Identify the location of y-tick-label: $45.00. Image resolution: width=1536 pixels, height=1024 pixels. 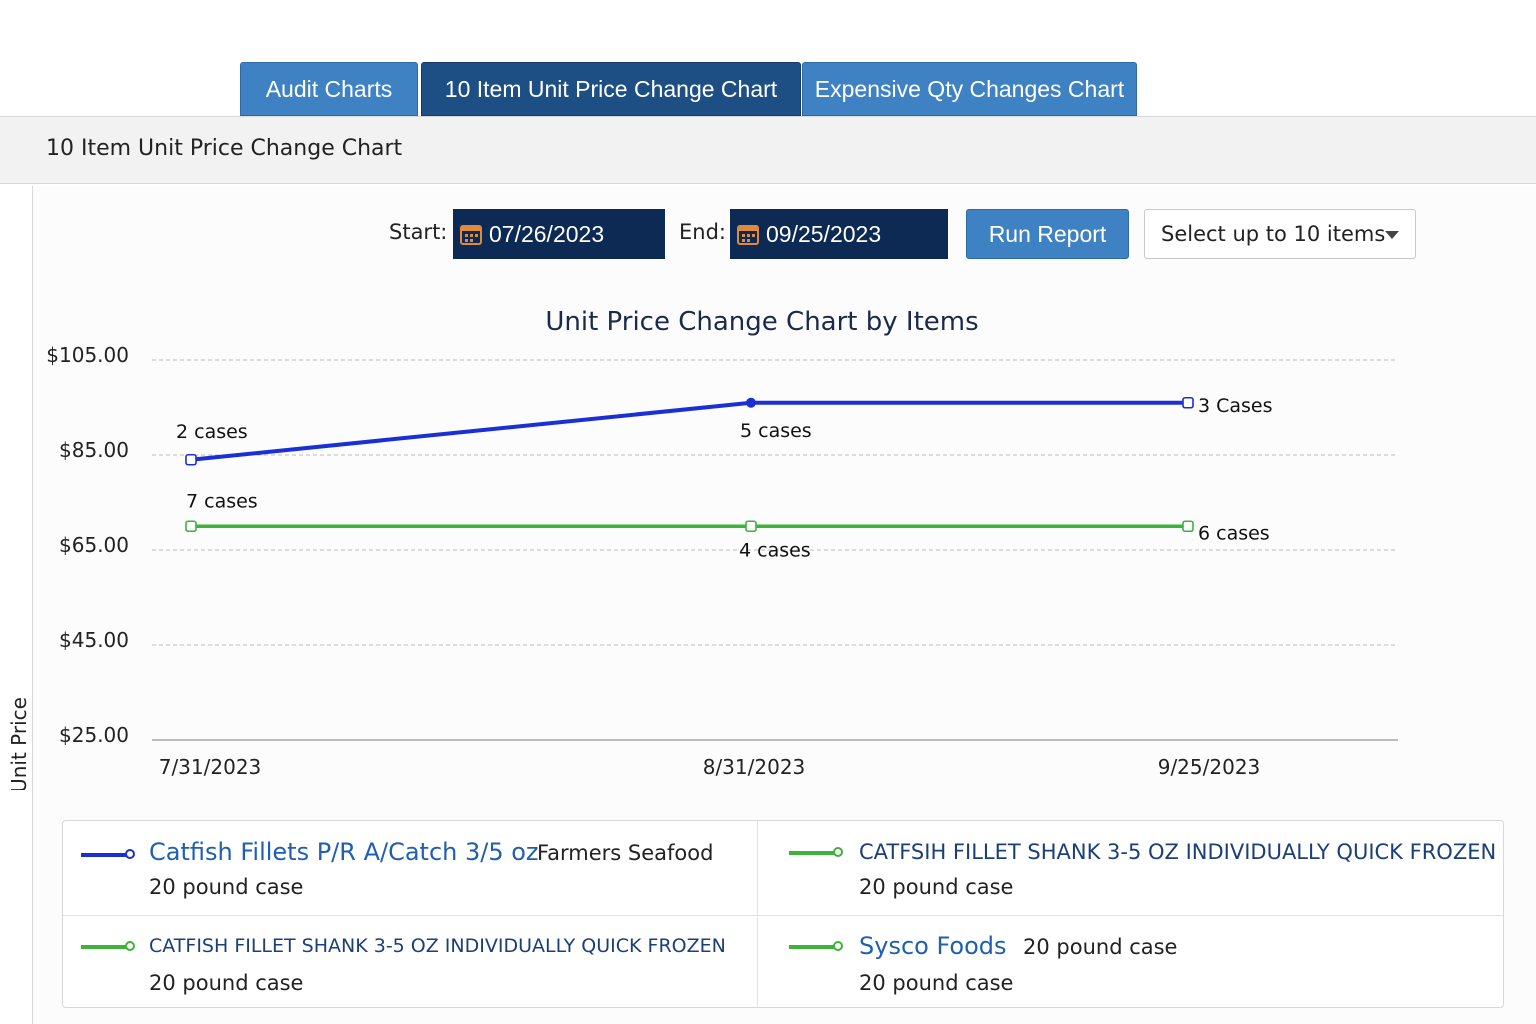
(94, 640).